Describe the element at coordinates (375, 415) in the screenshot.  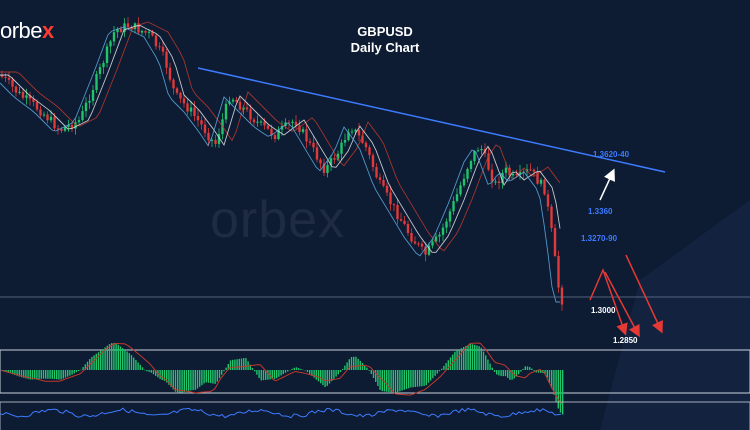
I see `oscillator-panel` at that location.